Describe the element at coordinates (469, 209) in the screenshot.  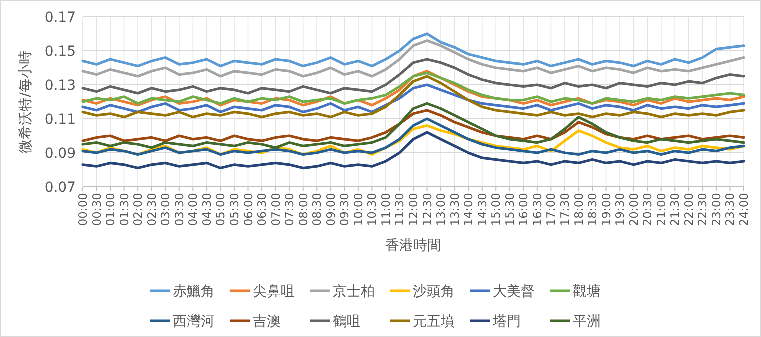
I see `x-tick-label: 14:00` at that location.